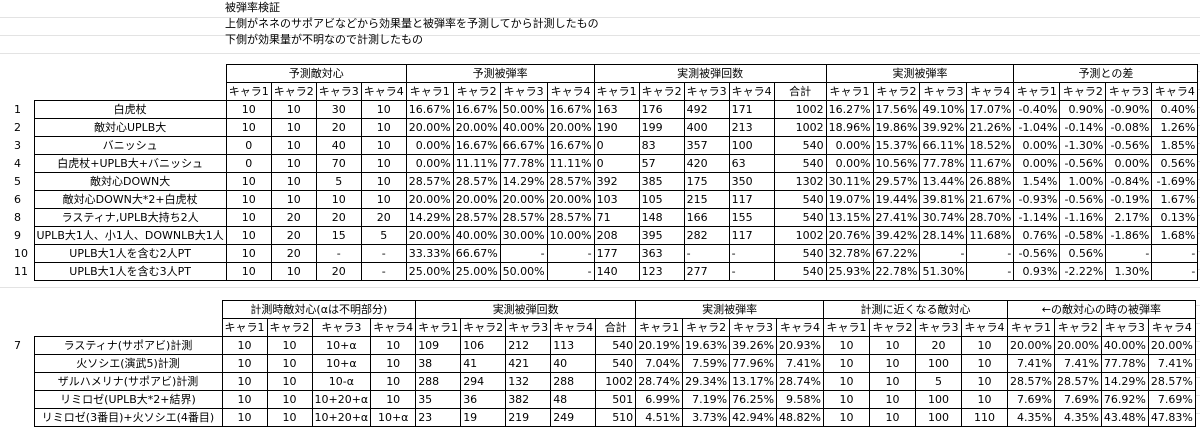 This screenshot has height=428, width=1200. I want to click on rate-cell: 4.35%, so click(1031, 417).